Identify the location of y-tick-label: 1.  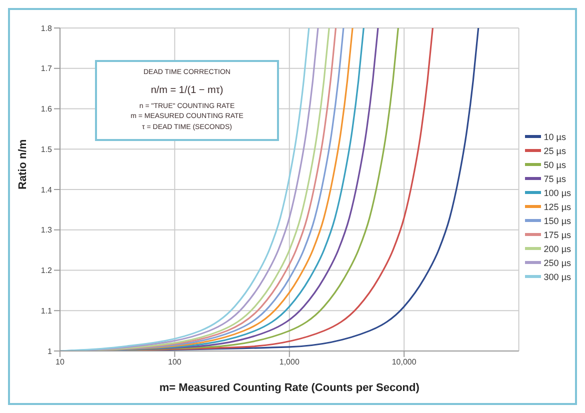
(50, 351).